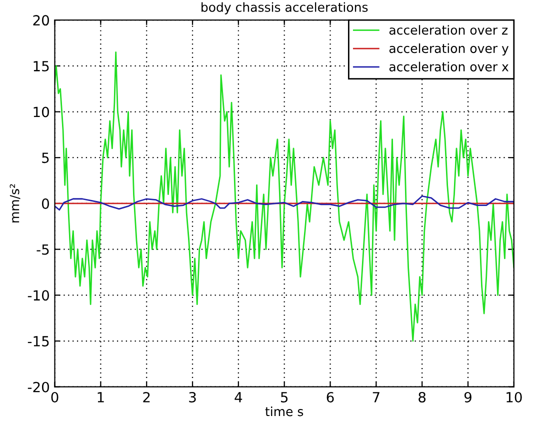 The image size is (537, 427). What do you see at coordinates (101, 397) in the screenshot?
I see `x-tick-label: 1` at bounding box center [101, 397].